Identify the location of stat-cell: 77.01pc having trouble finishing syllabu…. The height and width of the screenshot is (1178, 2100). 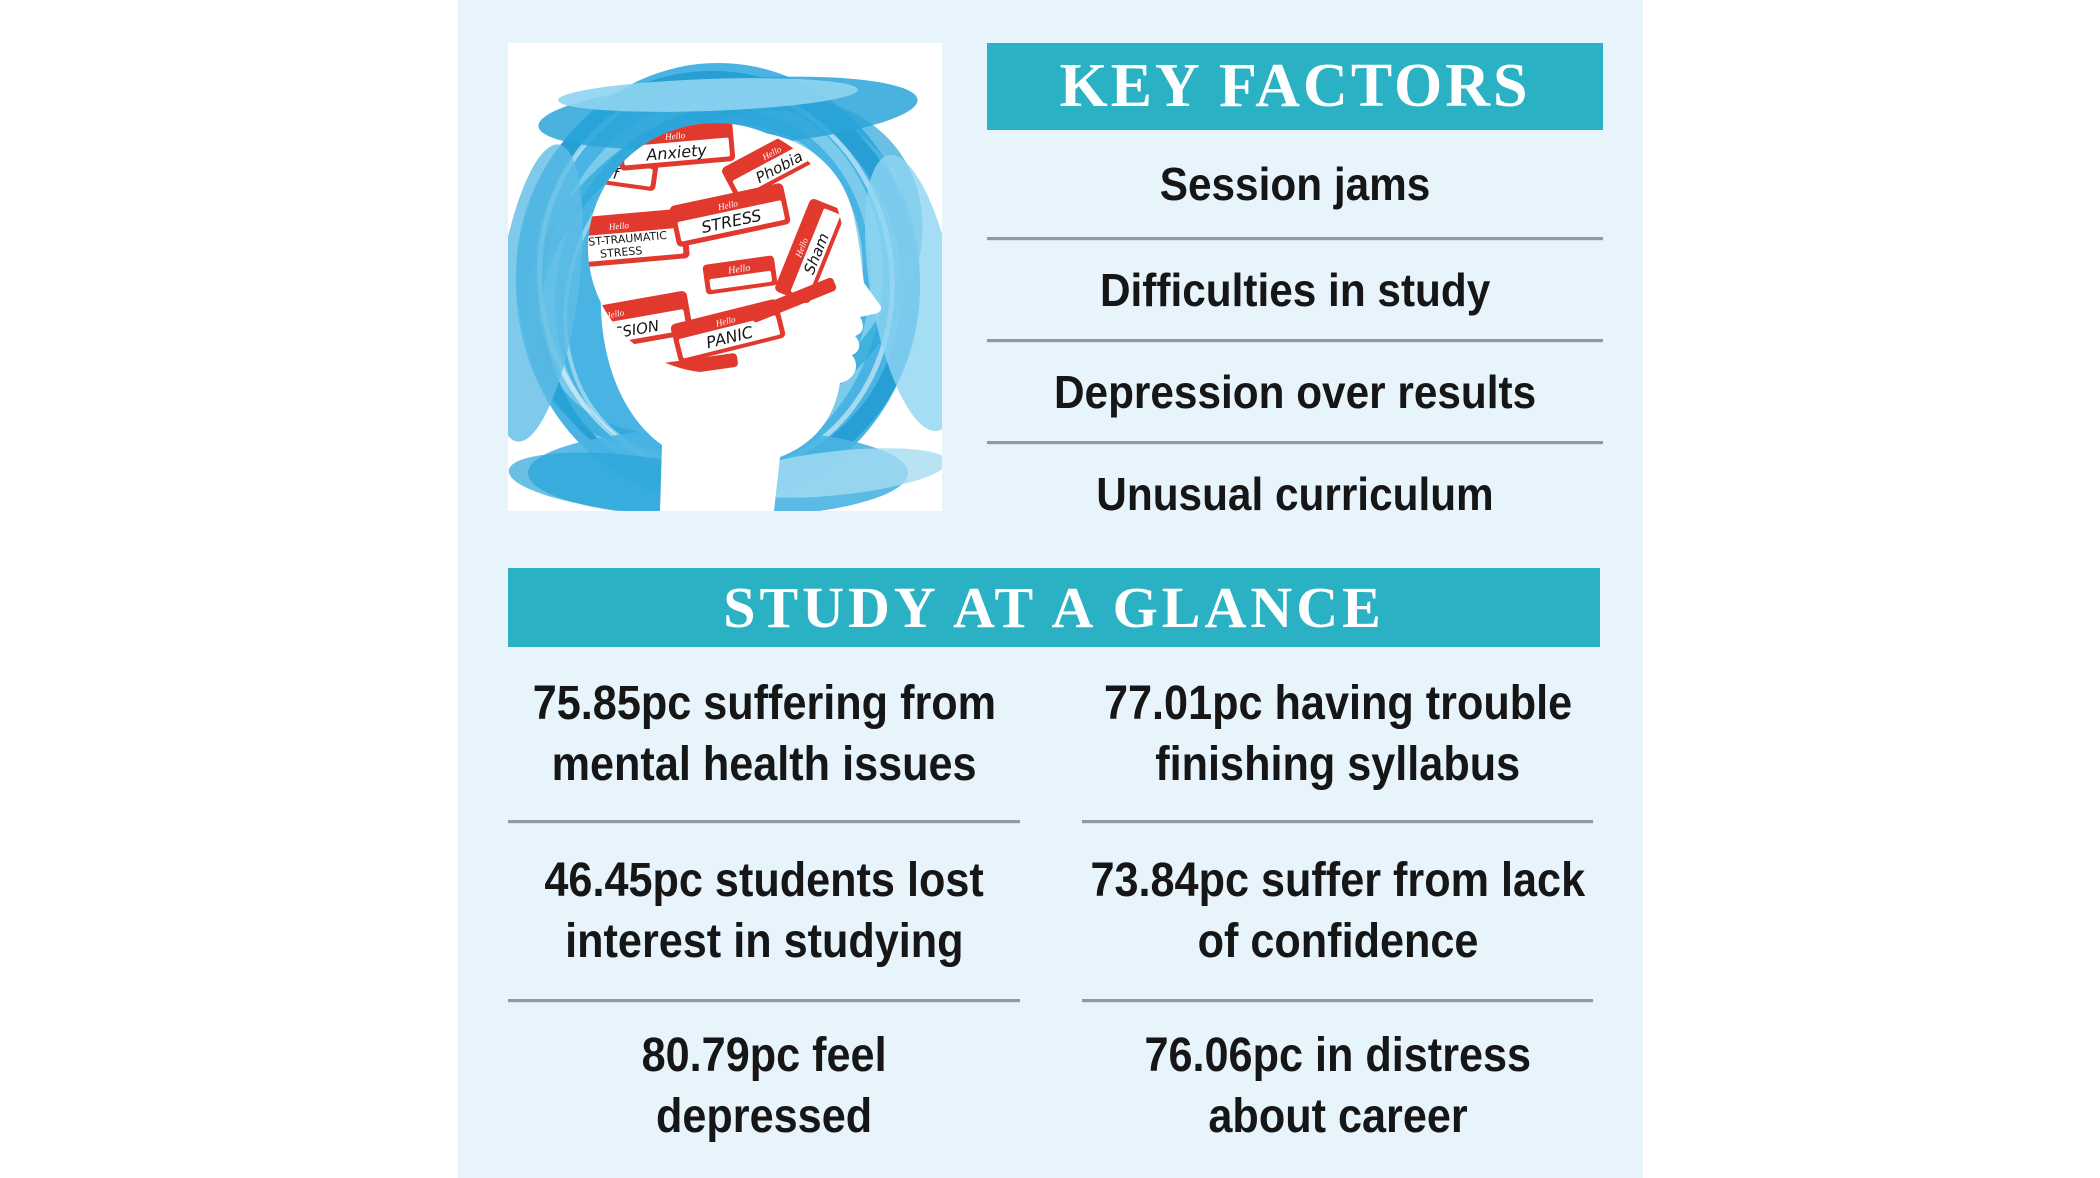
(1338, 733).